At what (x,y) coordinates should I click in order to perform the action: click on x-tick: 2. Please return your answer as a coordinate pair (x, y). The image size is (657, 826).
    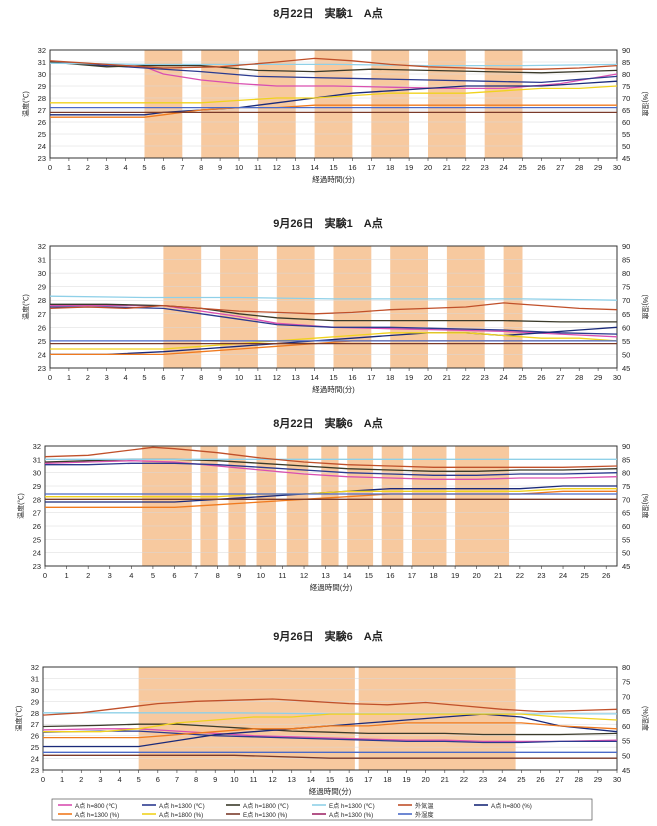
    Looking at the image, I should click on (81, 779).